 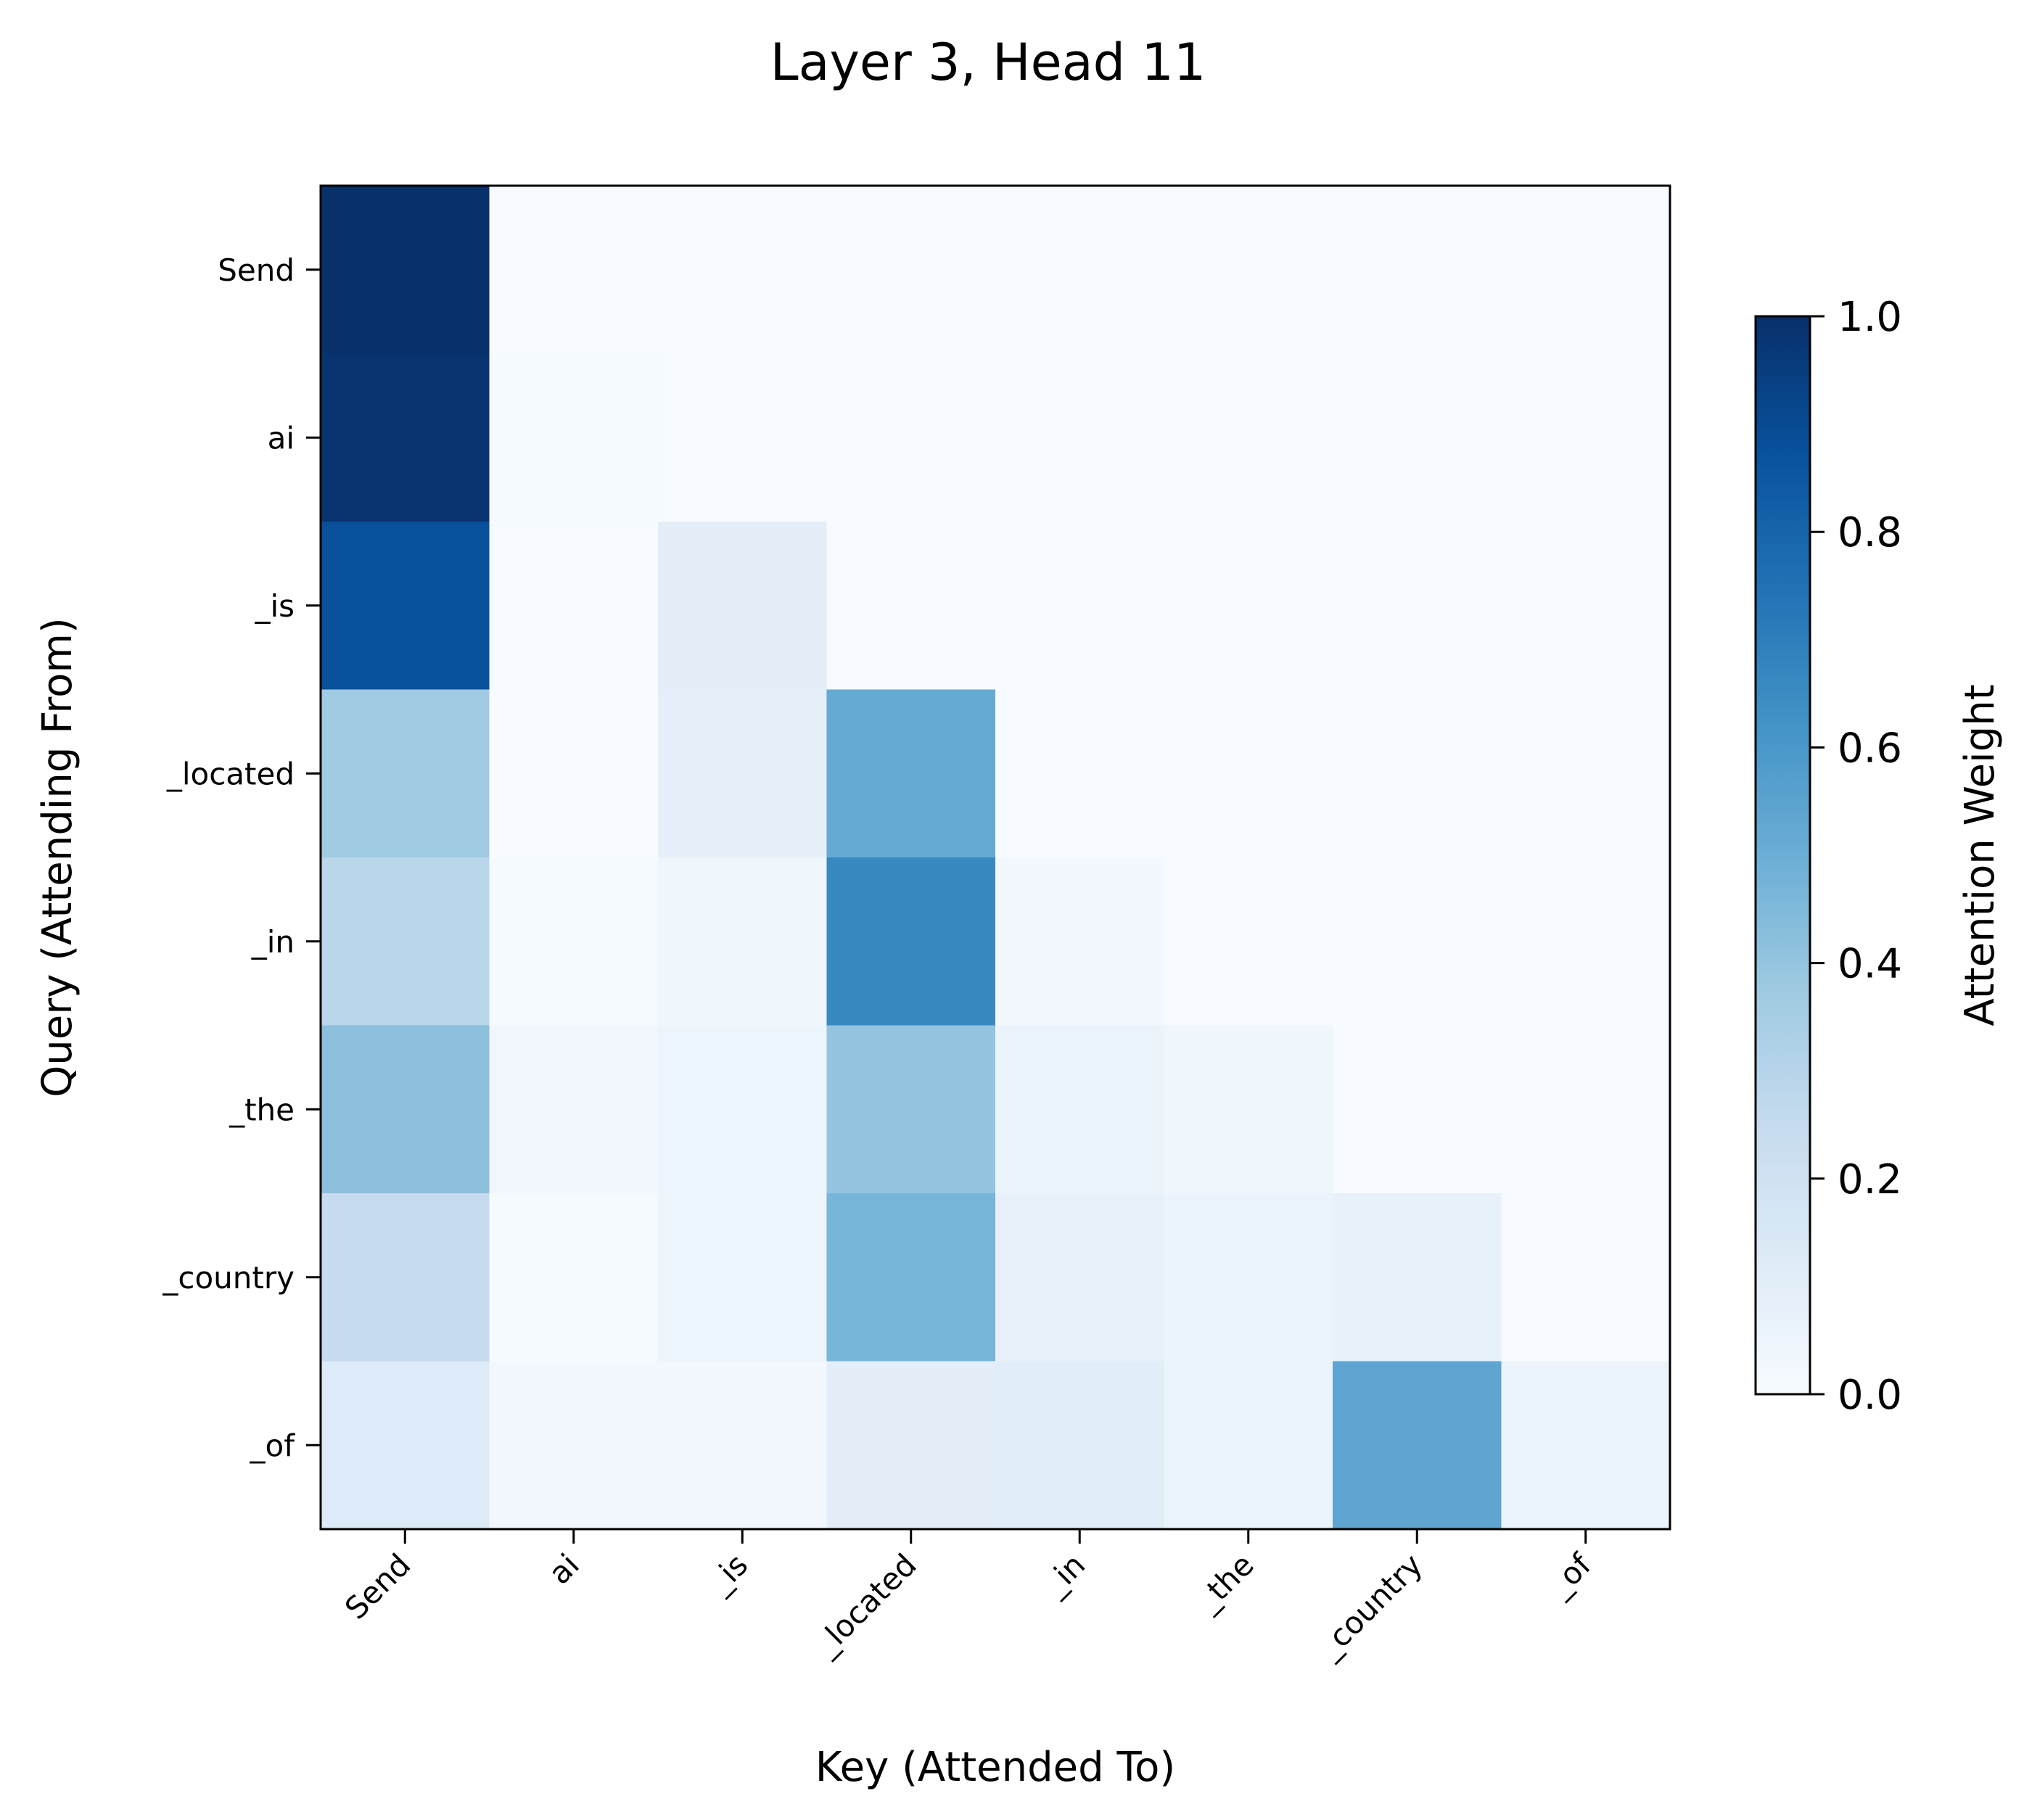 I want to click on colorbar-label: Attention Weight, so click(x=1980, y=855).